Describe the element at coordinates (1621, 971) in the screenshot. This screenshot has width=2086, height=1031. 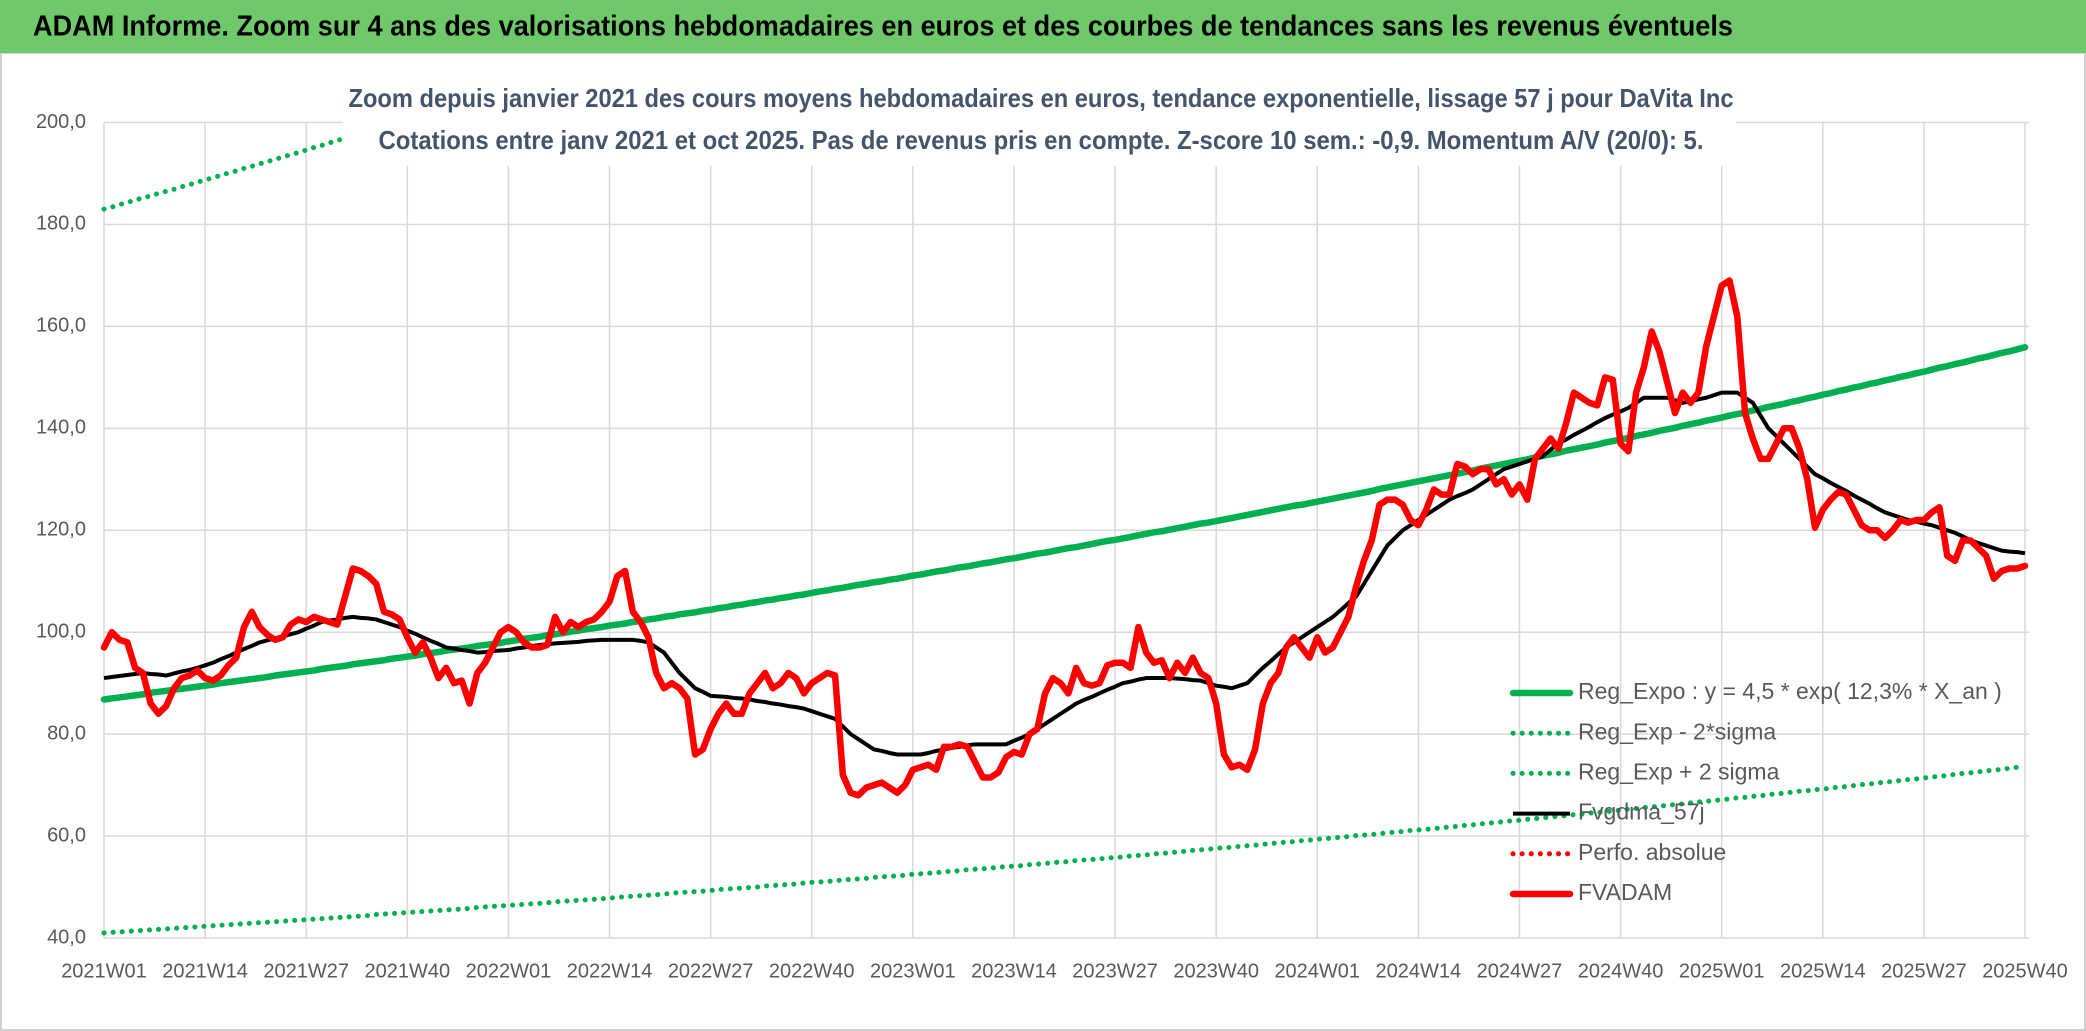
I see `x-tick-label: 2024W40` at that location.